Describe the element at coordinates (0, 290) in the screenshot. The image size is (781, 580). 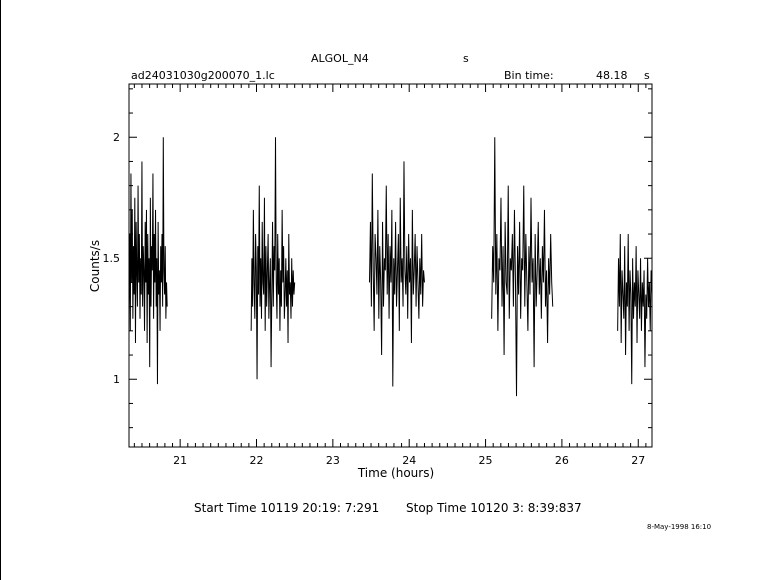
I see `left-border` at that location.